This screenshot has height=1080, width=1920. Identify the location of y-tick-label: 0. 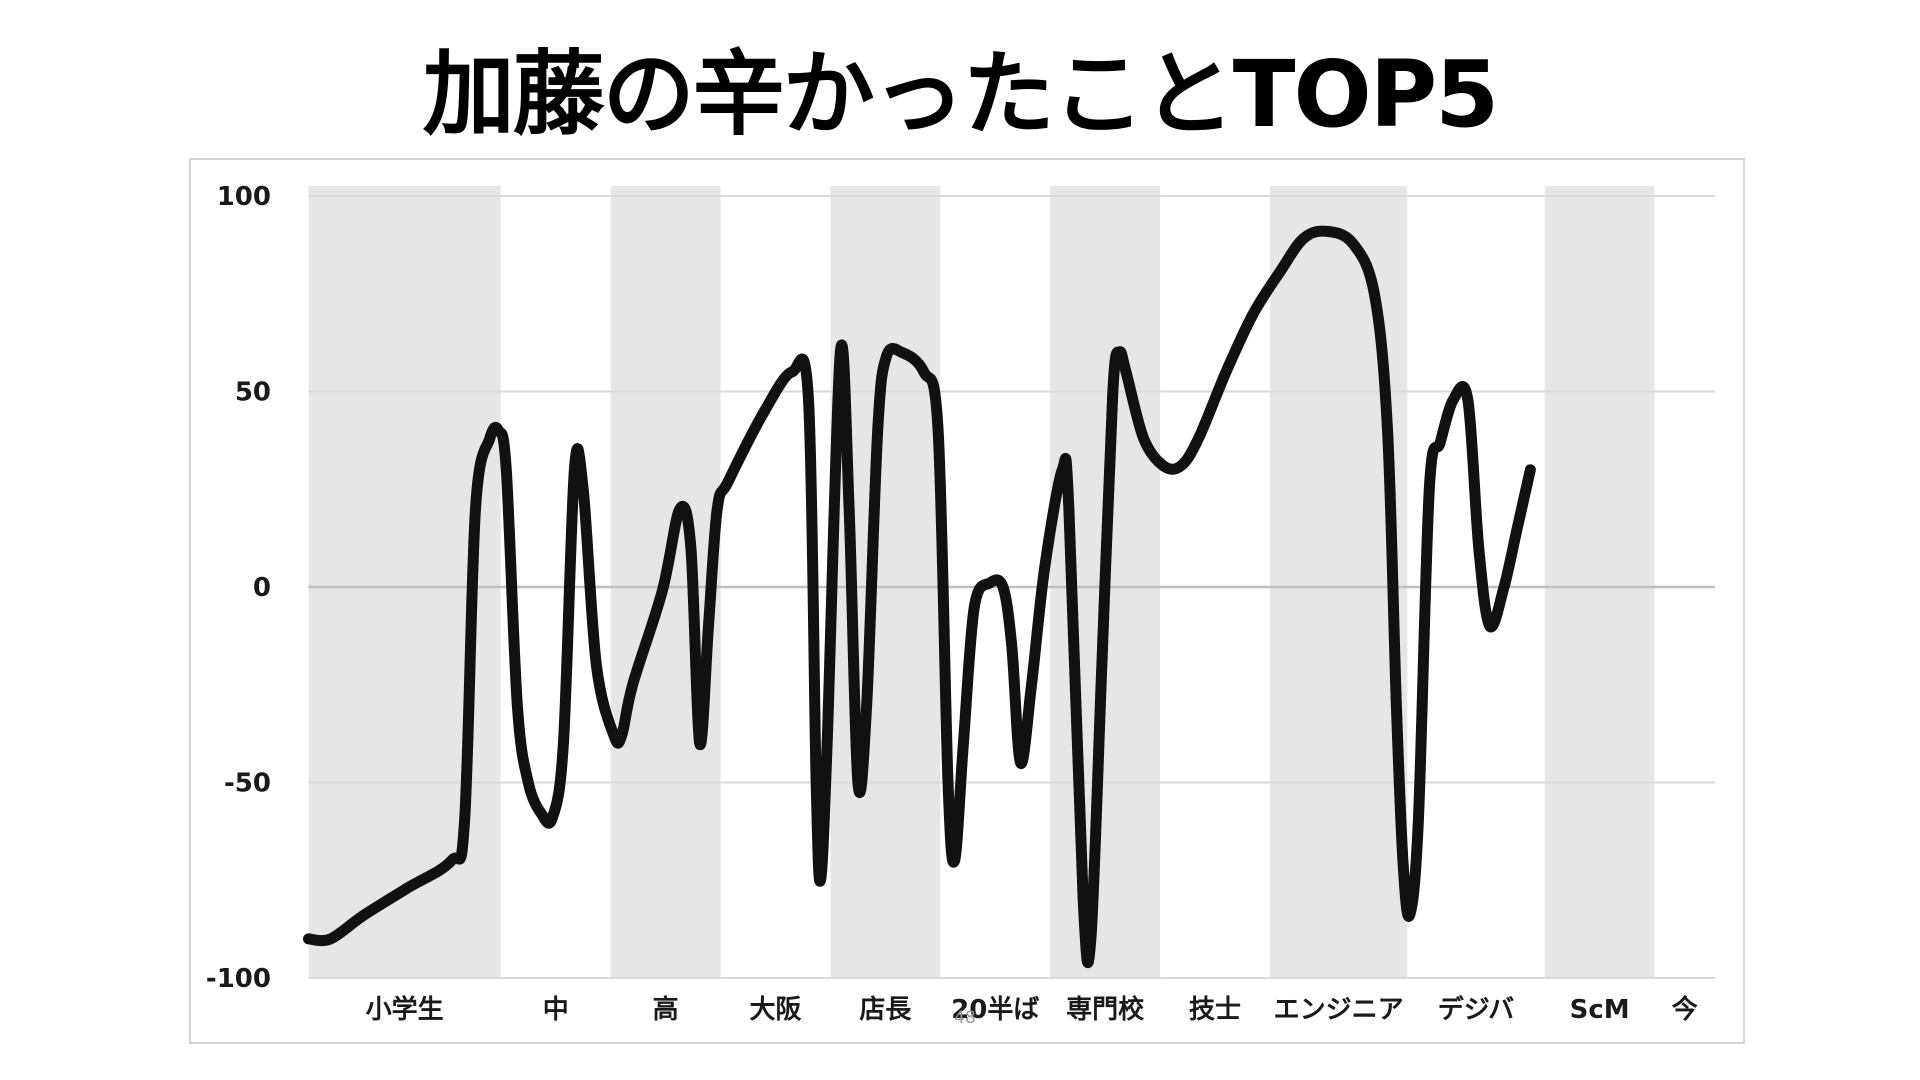
(262, 588).